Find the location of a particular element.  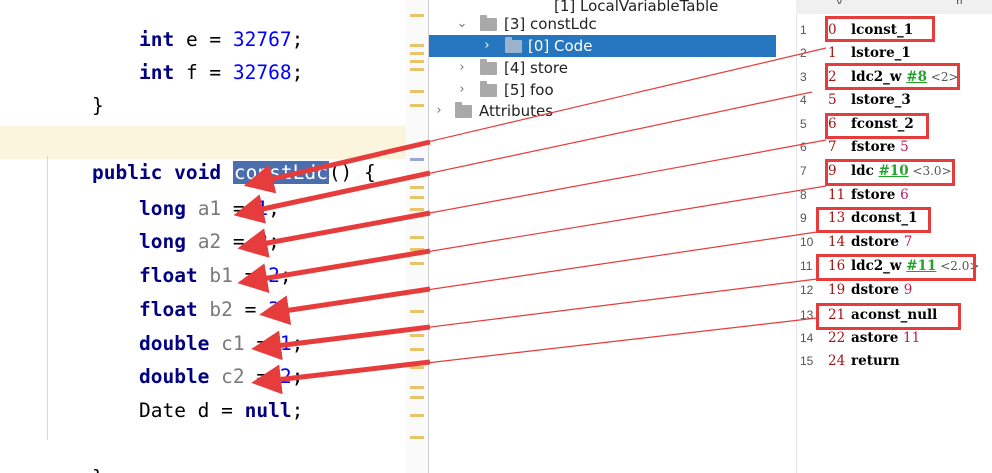

tree-node-attributes: › Attributes is located at coordinates (602, 111).